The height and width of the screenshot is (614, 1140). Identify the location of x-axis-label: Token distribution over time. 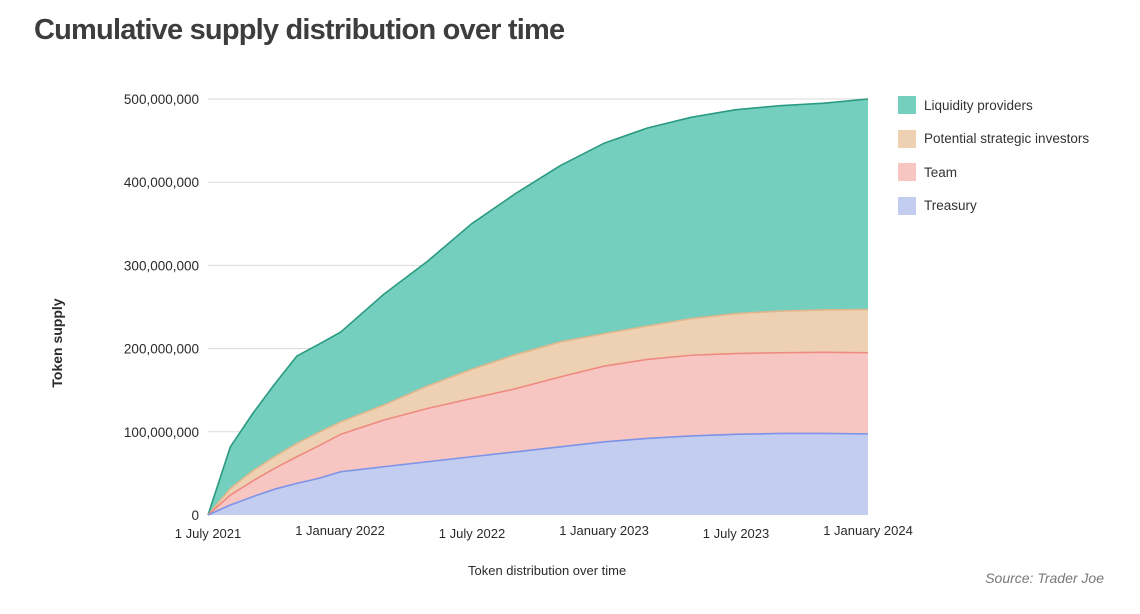
(547, 570).